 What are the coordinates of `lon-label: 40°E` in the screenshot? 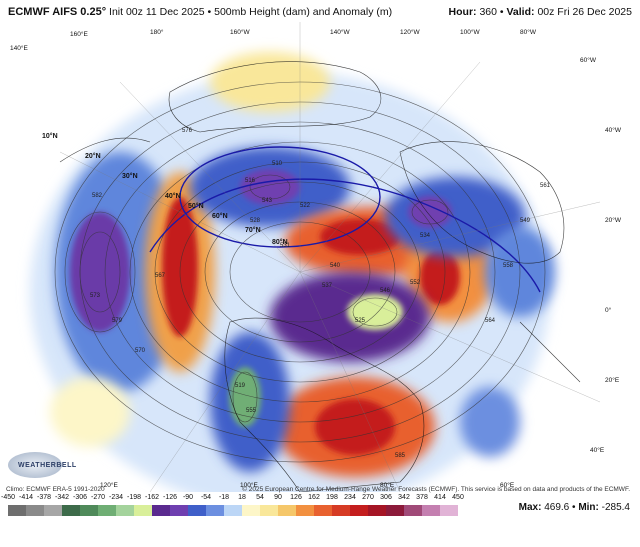 It's located at (597, 450).